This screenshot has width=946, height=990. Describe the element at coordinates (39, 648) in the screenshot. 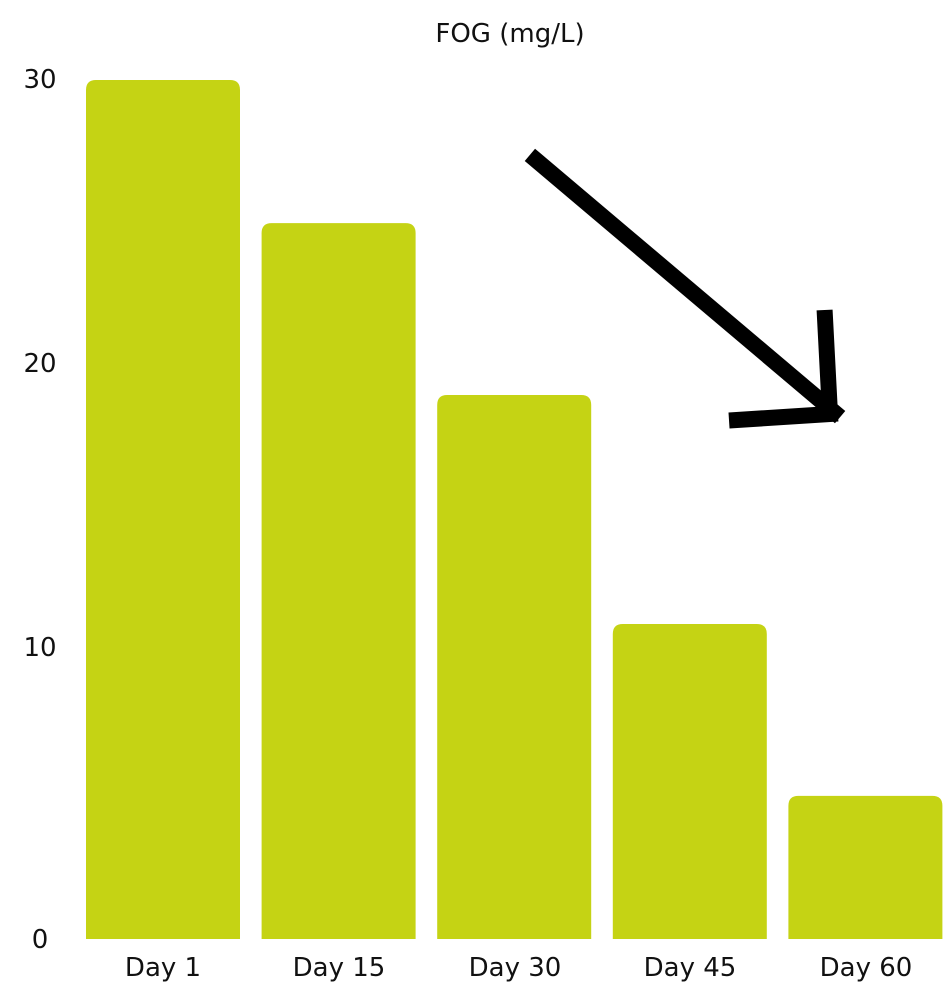

I see `y-tick-label-10: 10` at that location.